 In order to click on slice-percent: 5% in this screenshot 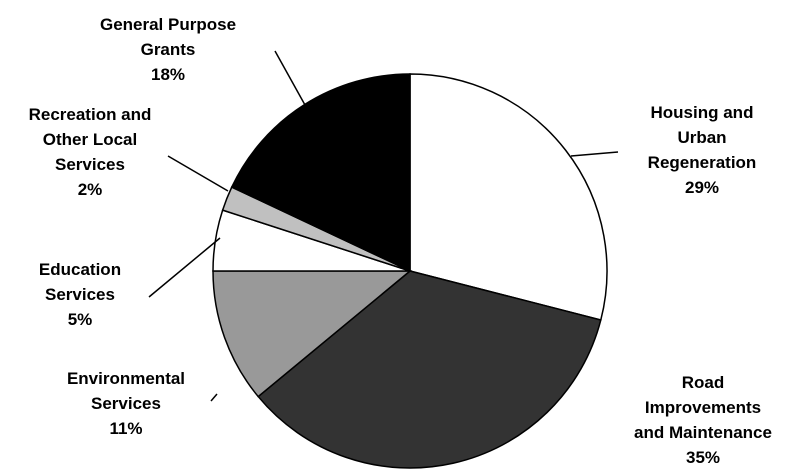, I will do `click(80, 319)`.